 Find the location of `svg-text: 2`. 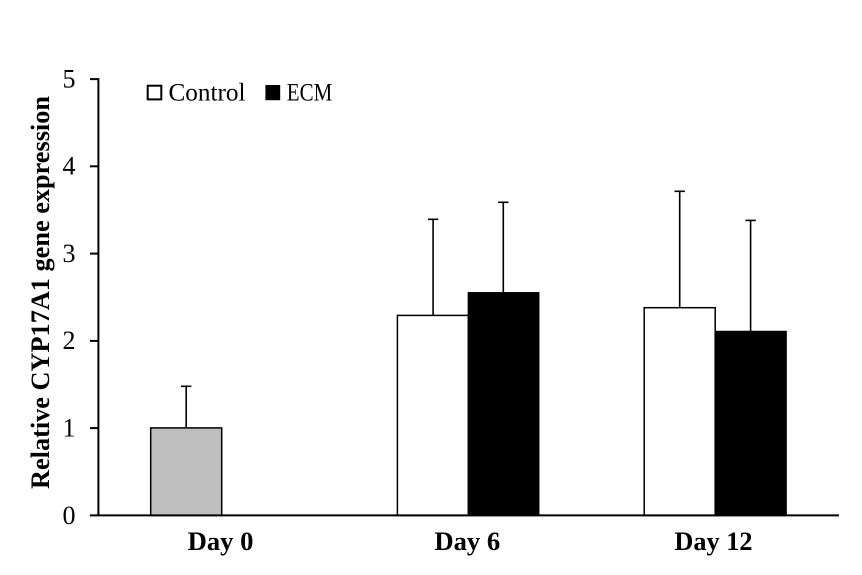

svg-text: 2 is located at coordinates (69, 340).